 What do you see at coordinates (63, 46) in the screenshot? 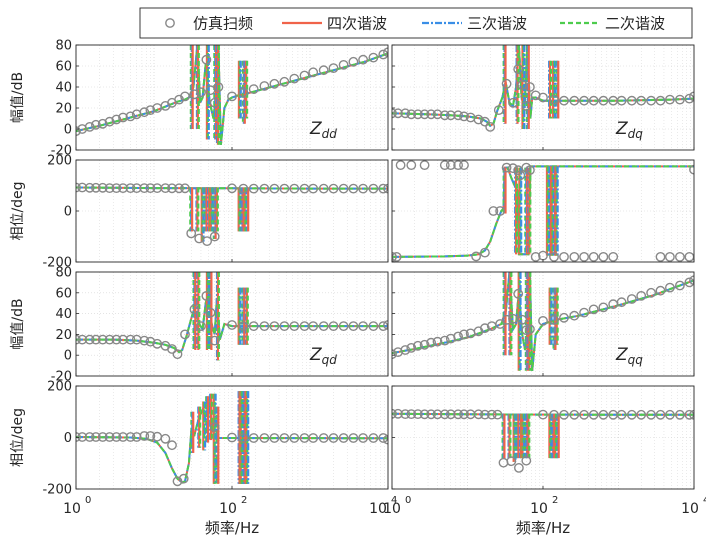
I see `Zdd-mag-ytick-label: 80` at bounding box center [63, 46].